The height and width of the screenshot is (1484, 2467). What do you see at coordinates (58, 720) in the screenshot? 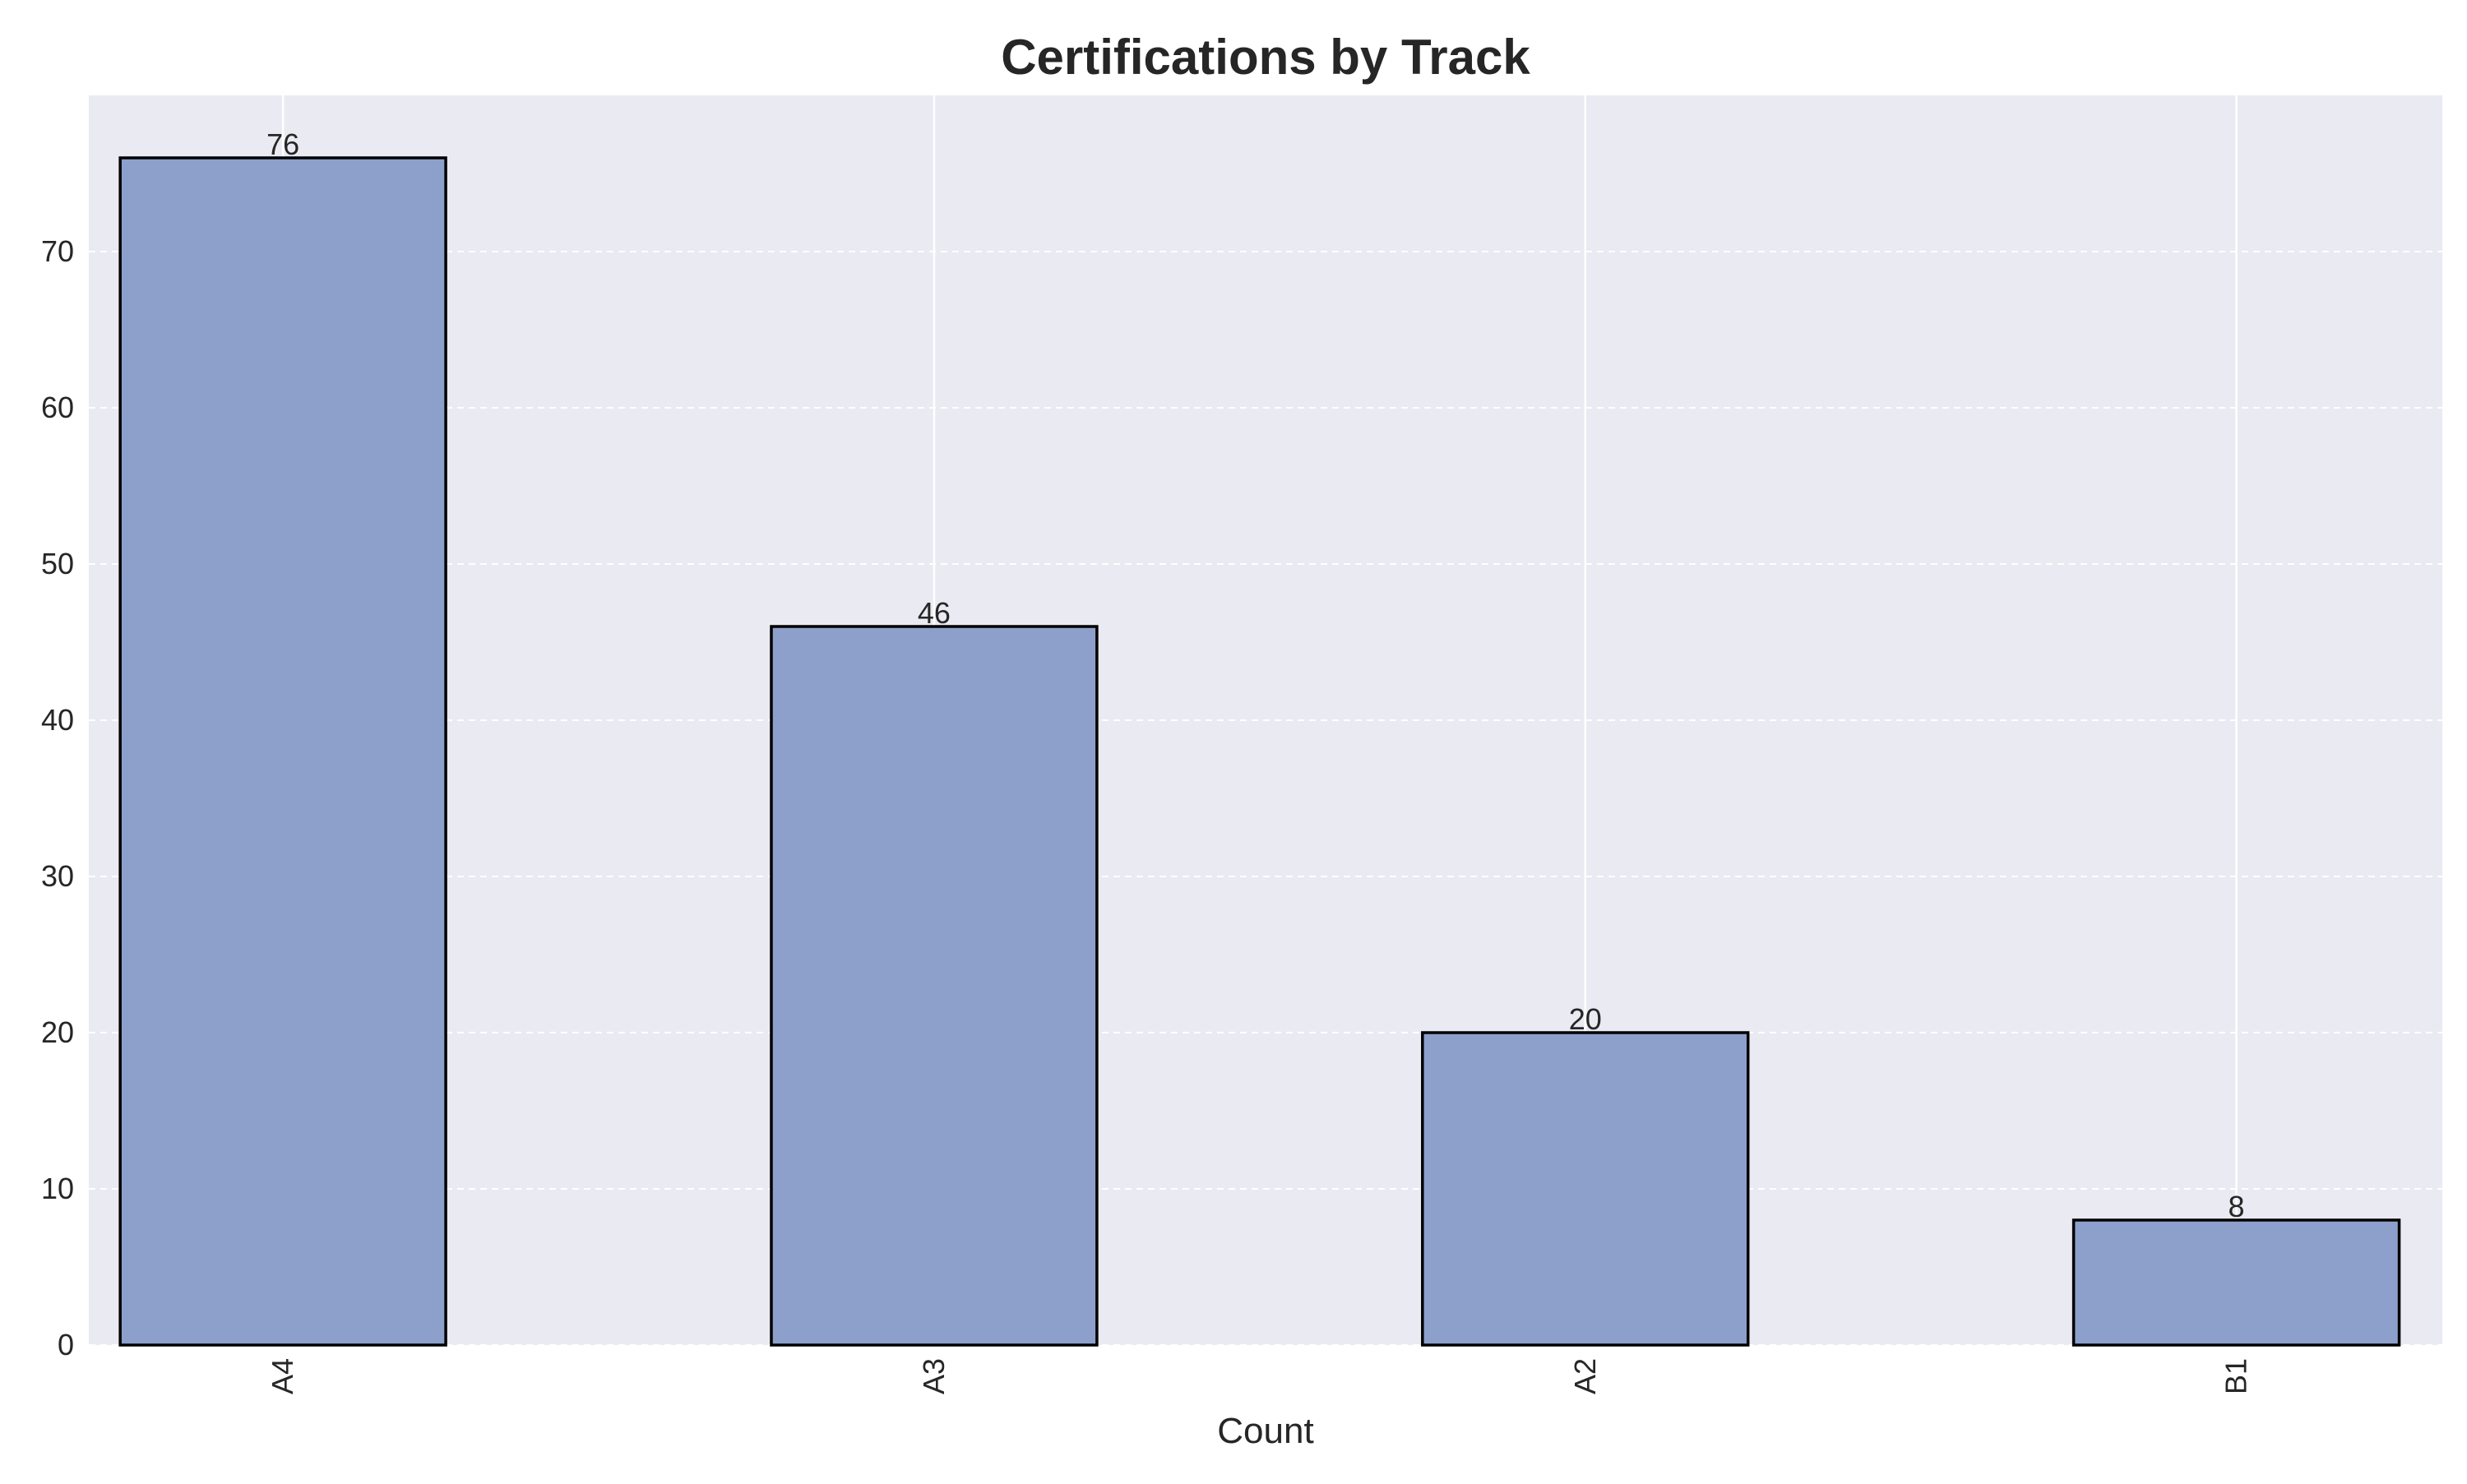
I see `y-tick-label: 40` at bounding box center [58, 720].